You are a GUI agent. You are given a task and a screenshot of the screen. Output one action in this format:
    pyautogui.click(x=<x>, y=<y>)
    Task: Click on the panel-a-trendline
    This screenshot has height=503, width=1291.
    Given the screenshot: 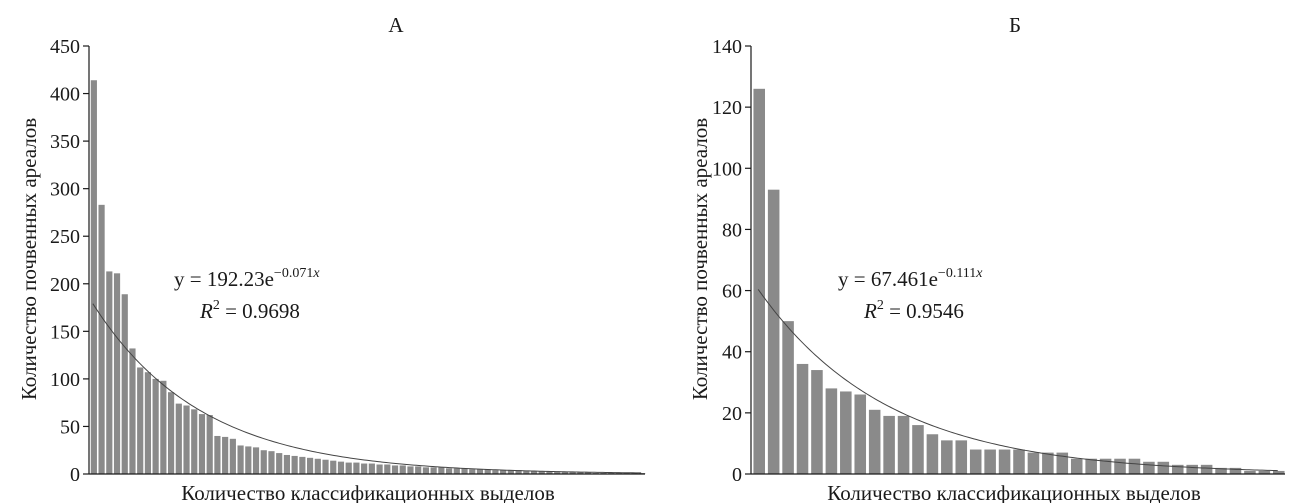 What is the action you would take?
    pyautogui.click(x=367, y=388)
    